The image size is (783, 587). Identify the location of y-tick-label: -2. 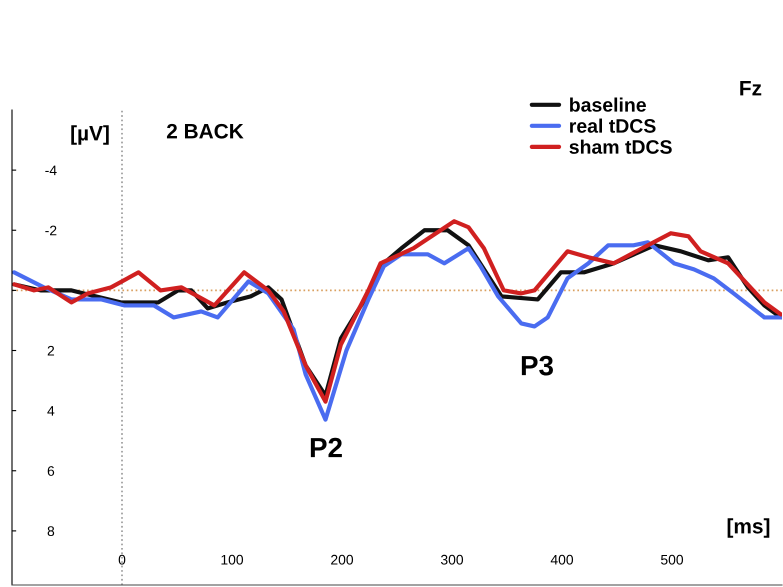
(50, 231).